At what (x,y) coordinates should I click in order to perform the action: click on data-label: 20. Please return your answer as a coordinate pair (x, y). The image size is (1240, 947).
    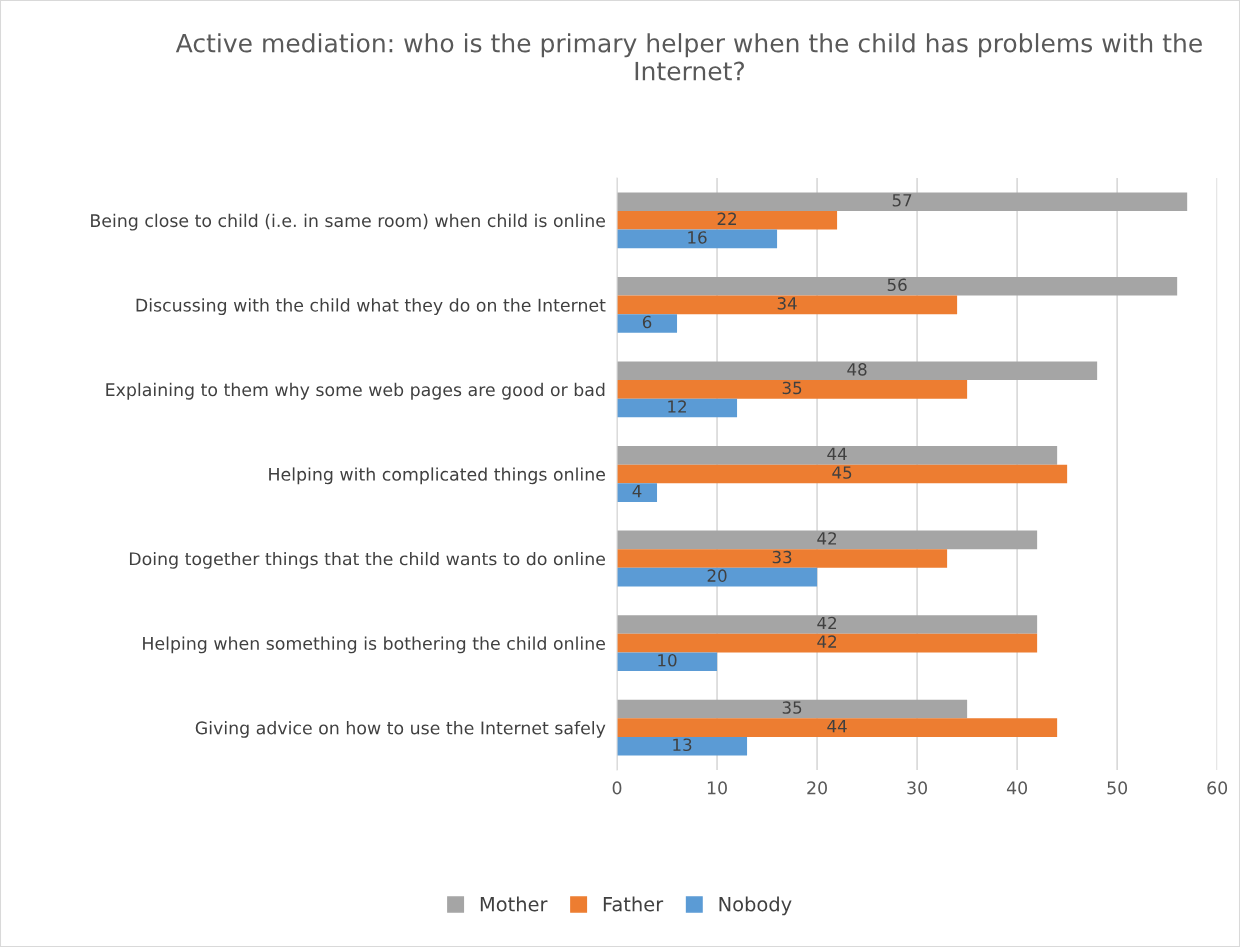
    Looking at the image, I should click on (717, 575).